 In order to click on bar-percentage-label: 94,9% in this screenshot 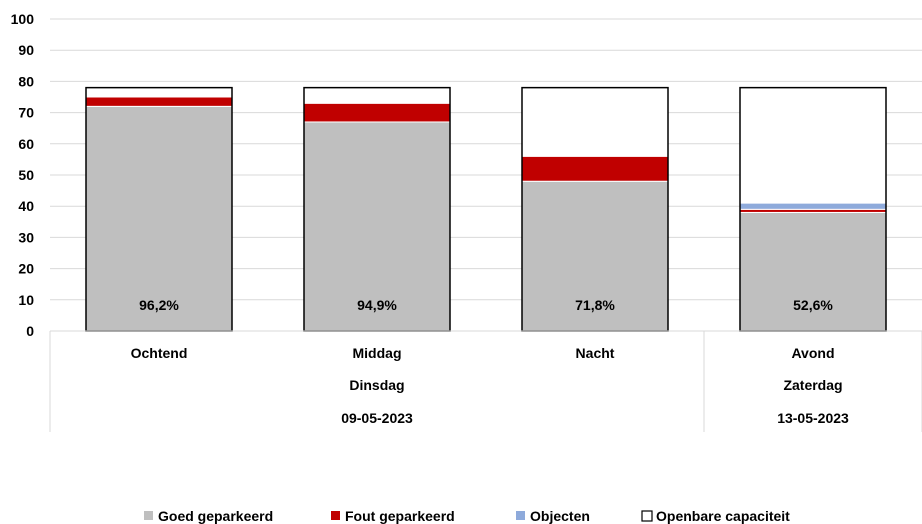, I will do `click(377, 305)`.